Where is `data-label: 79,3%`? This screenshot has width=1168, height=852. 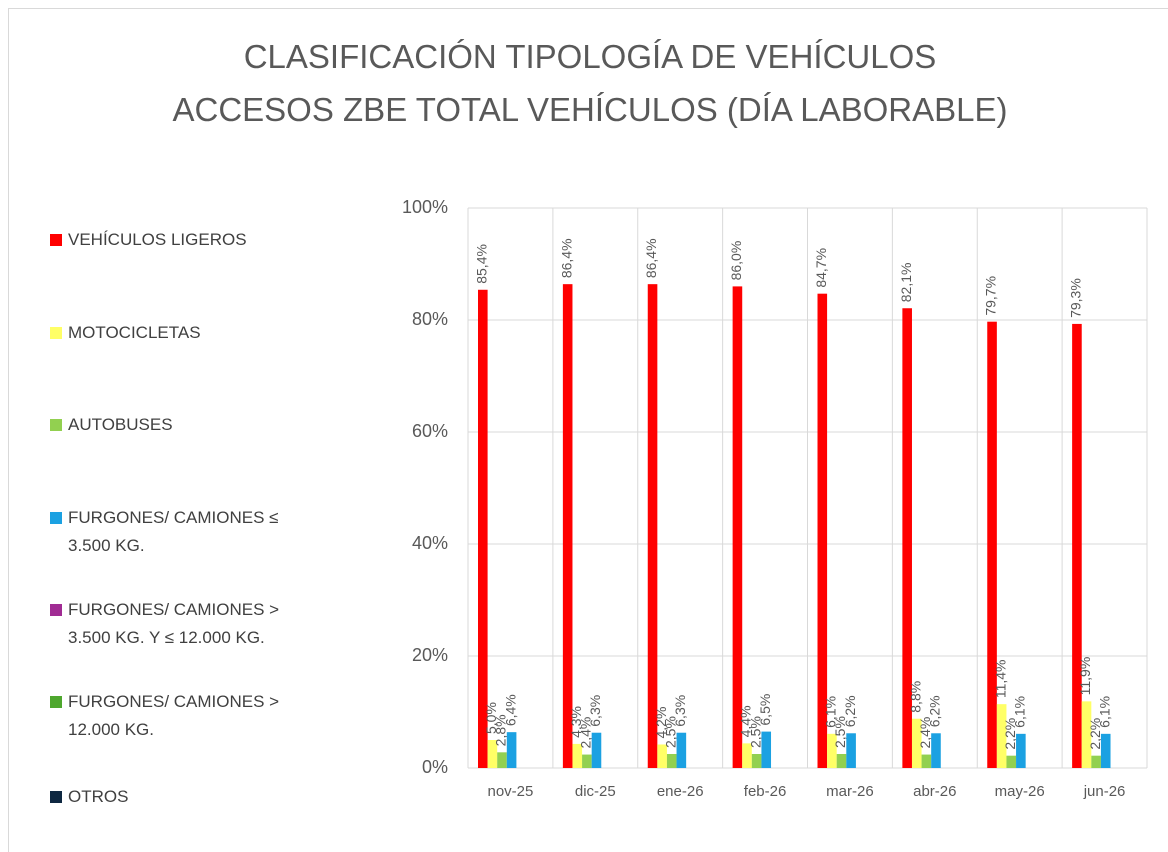
data-label: 79,3% is located at coordinates (1076, 298).